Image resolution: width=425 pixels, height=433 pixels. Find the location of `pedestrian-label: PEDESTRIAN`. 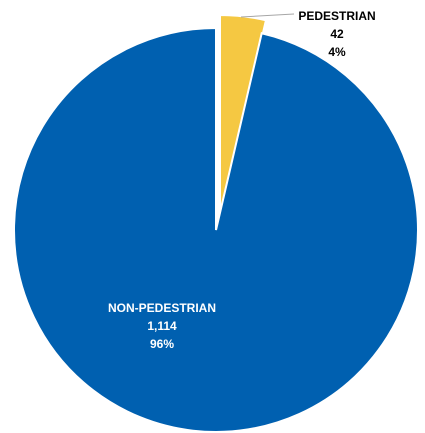

pedestrian-label: PEDESTRIAN is located at coordinates (336, 16).